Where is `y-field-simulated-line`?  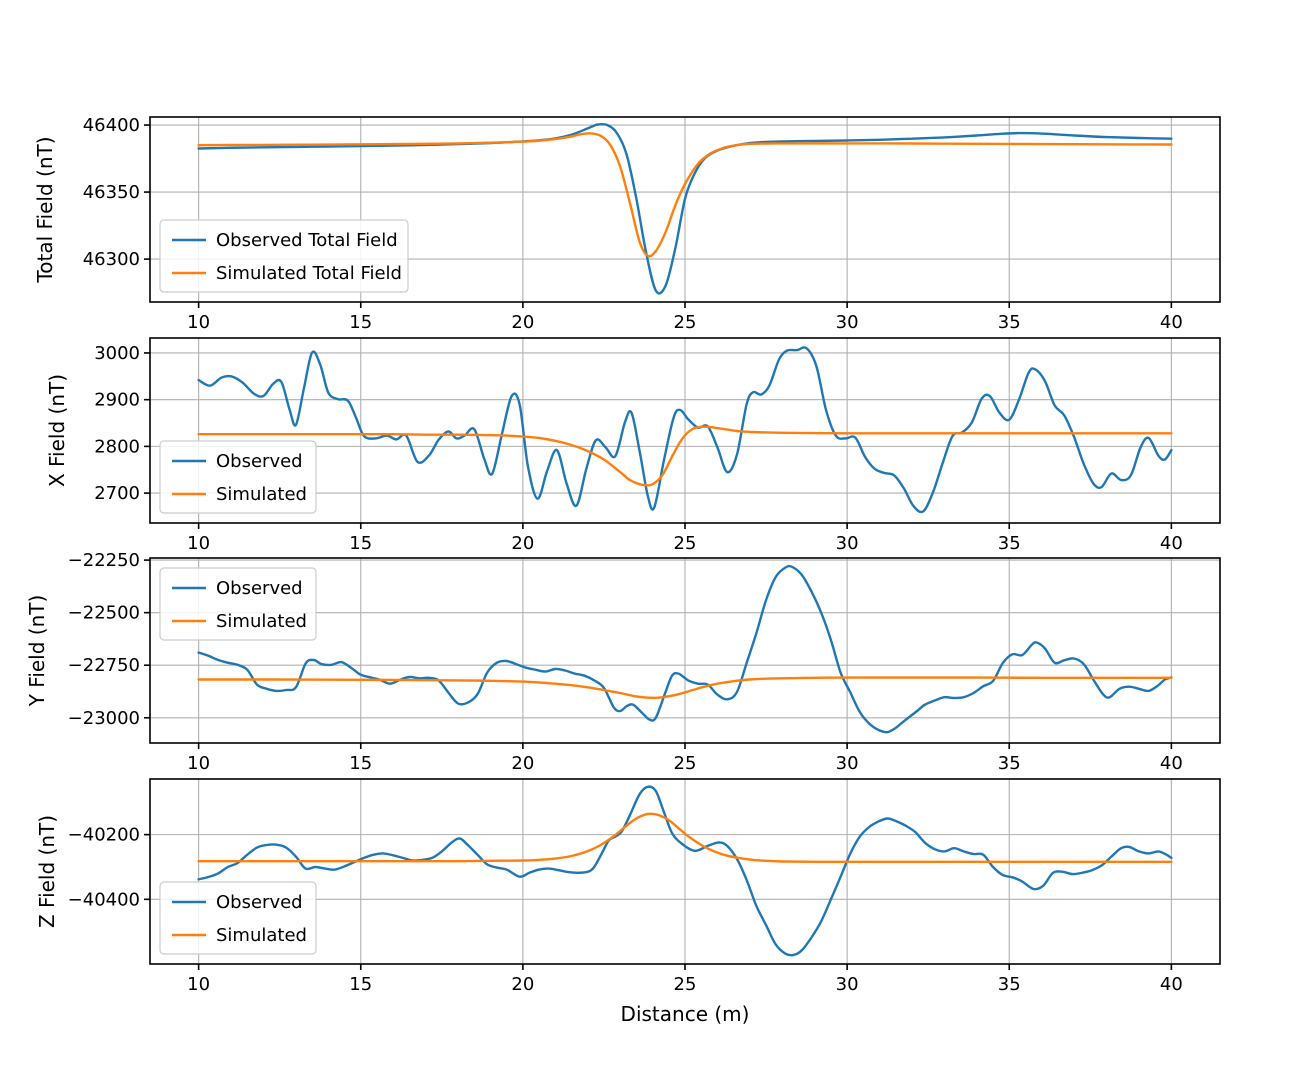 y-field-simulated-line is located at coordinates (685, 688).